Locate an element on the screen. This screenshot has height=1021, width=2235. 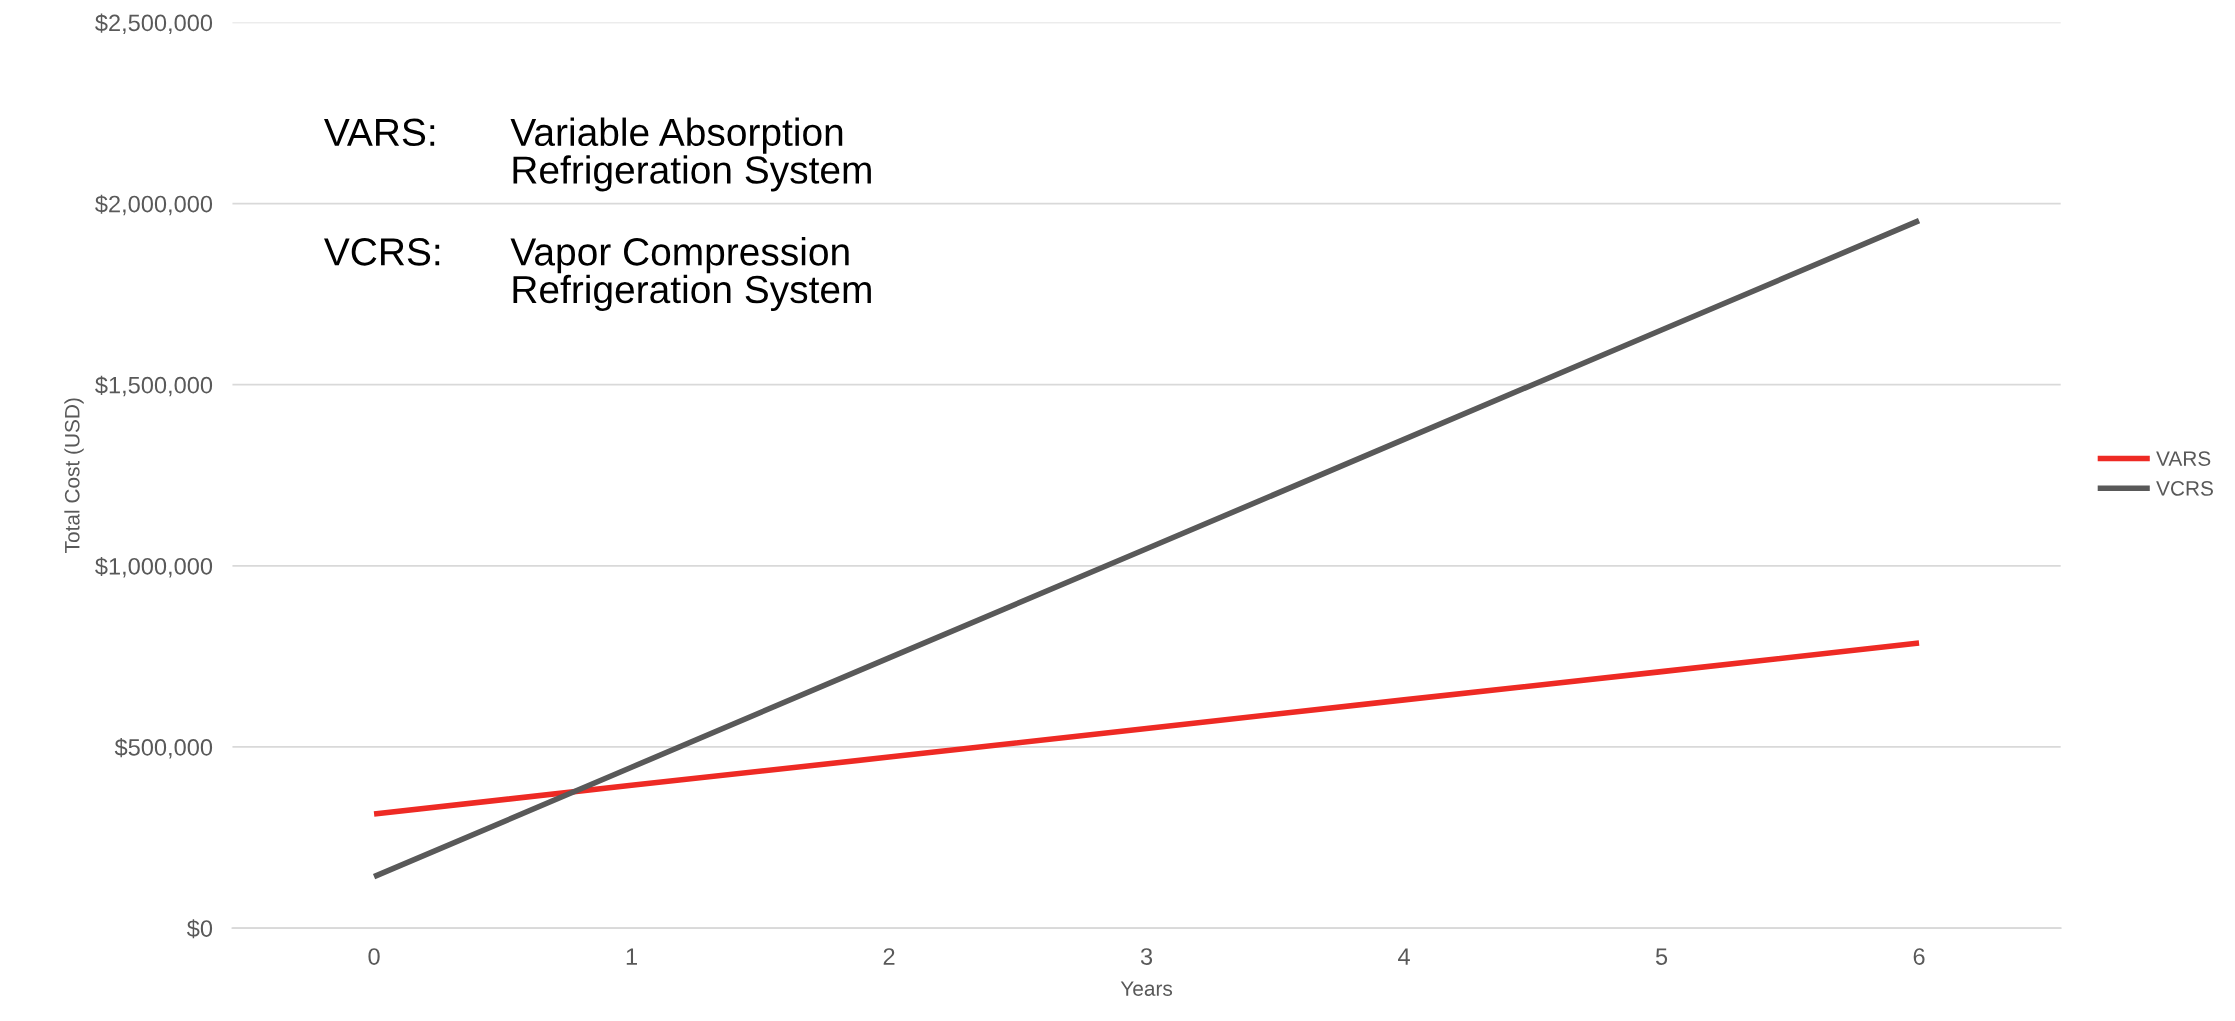
x-tick-label: 4 is located at coordinates (1404, 956).